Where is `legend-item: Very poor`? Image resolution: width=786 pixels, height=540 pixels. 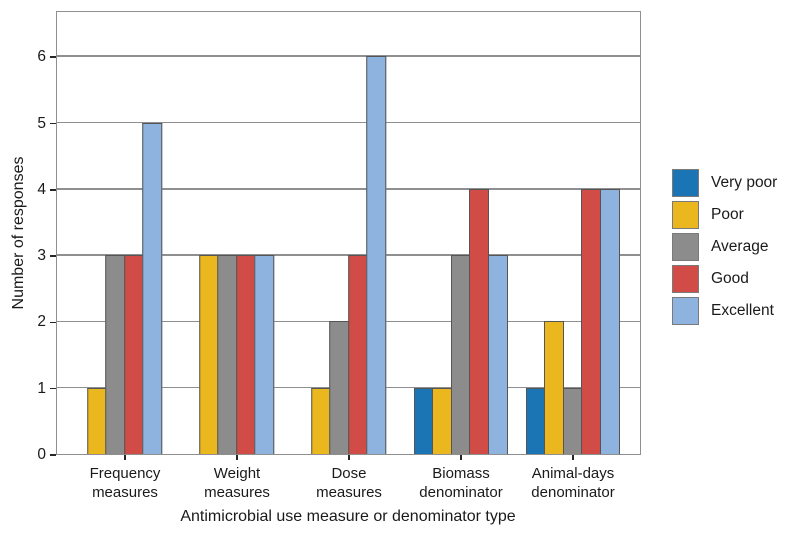 legend-item: Very poor is located at coordinates (724, 183).